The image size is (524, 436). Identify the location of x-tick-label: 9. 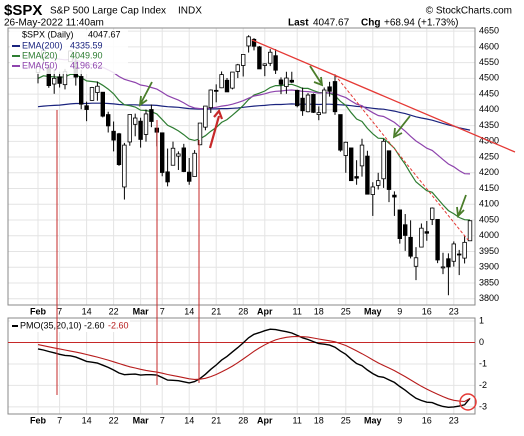
(399, 420).